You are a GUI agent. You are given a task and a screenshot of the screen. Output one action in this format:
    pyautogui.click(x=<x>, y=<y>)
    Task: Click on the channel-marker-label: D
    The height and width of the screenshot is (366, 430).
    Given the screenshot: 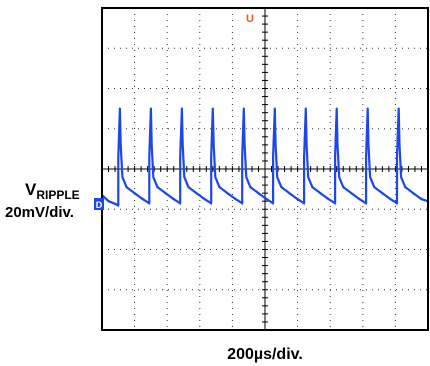 What is the action you would take?
    pyautogui.click(x=99, y=205)
    